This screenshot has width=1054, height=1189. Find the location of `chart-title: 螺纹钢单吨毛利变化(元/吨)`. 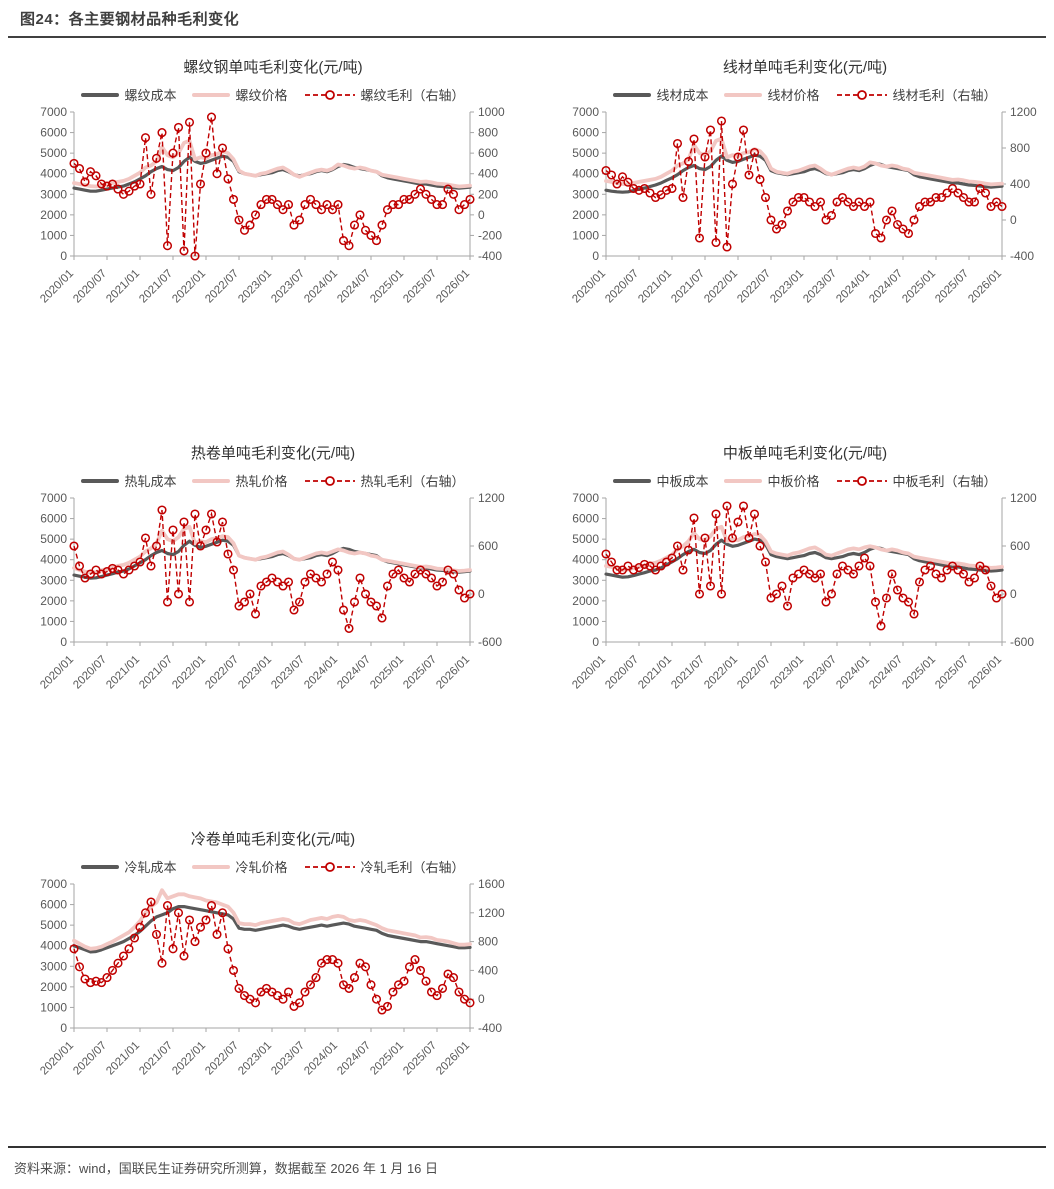

chart-title: 螺纹钢单吨毛利变化(元/吨) is located at coordinates (273, 67).